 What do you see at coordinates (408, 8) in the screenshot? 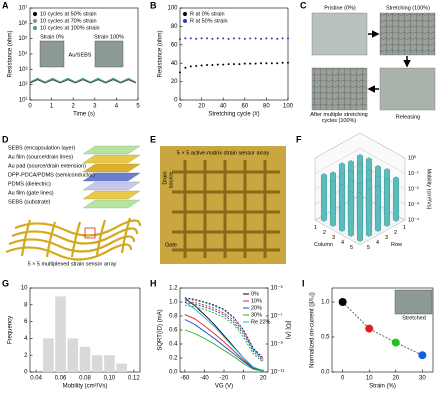
I see `photo-label: Stretching (100%)` at bounding box center [408, 8].